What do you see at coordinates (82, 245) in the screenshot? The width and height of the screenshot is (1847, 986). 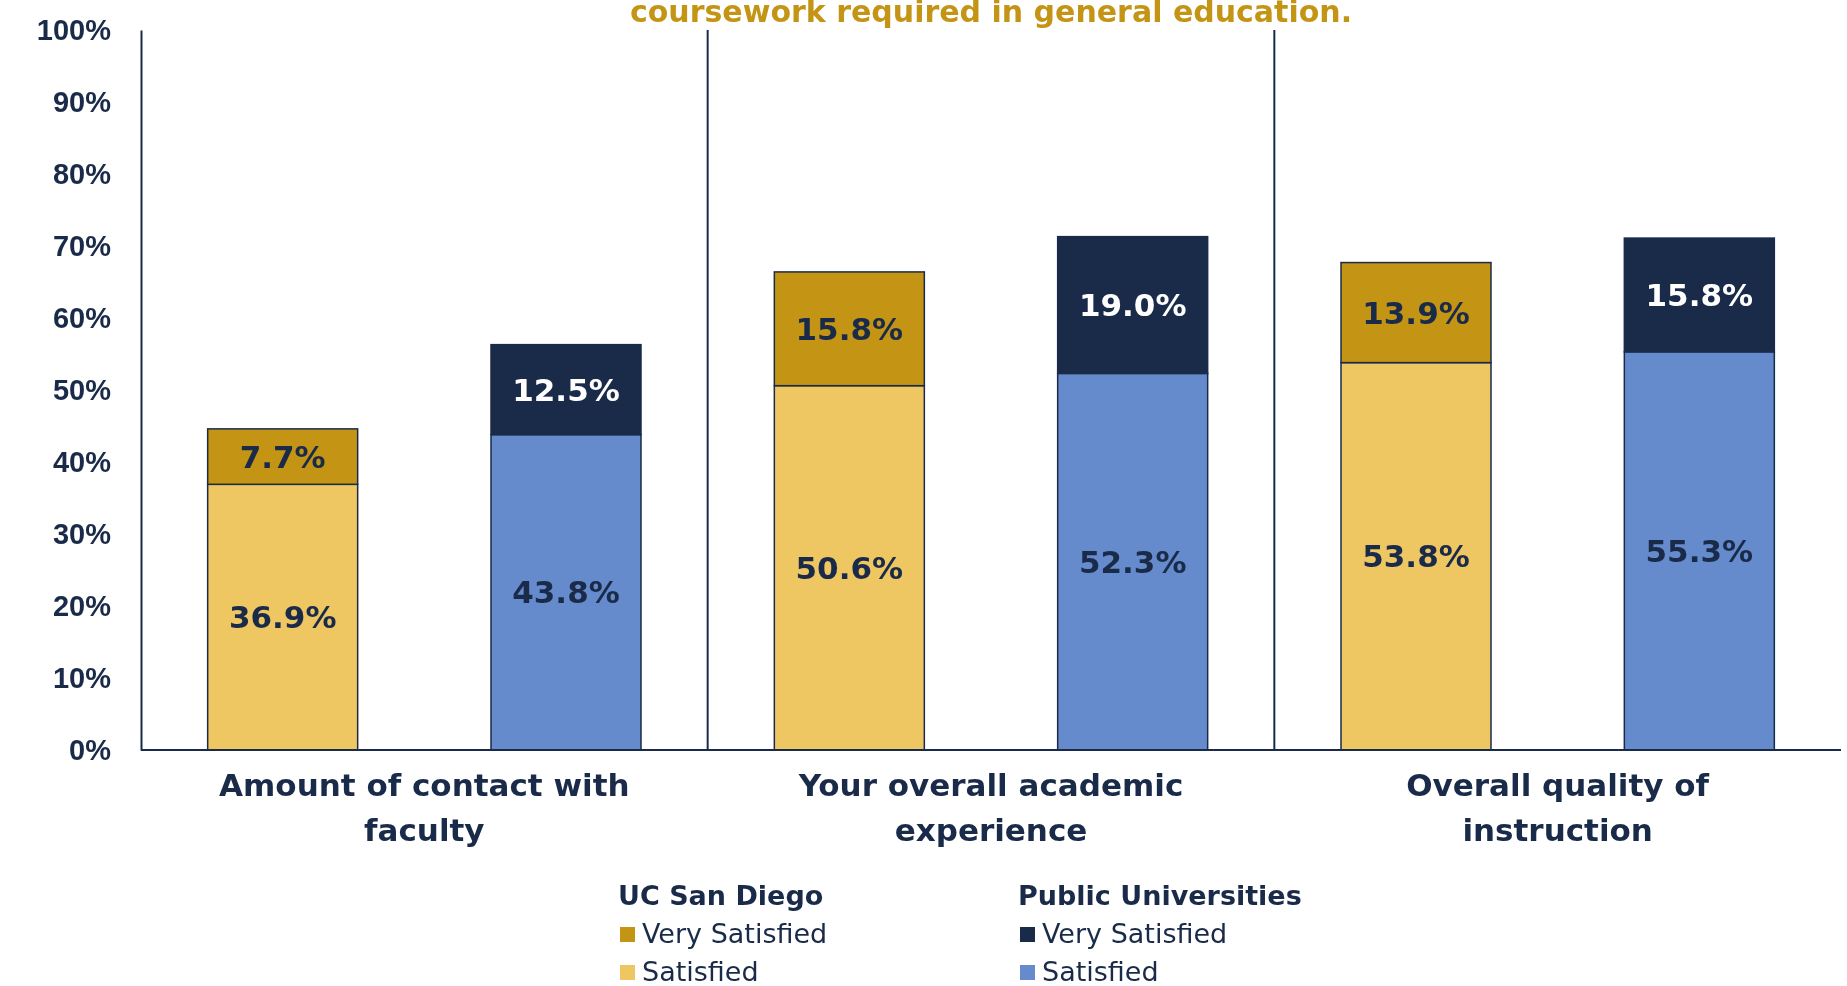 I see `y-tick-label: 70%` at bounding box center [82, 245].